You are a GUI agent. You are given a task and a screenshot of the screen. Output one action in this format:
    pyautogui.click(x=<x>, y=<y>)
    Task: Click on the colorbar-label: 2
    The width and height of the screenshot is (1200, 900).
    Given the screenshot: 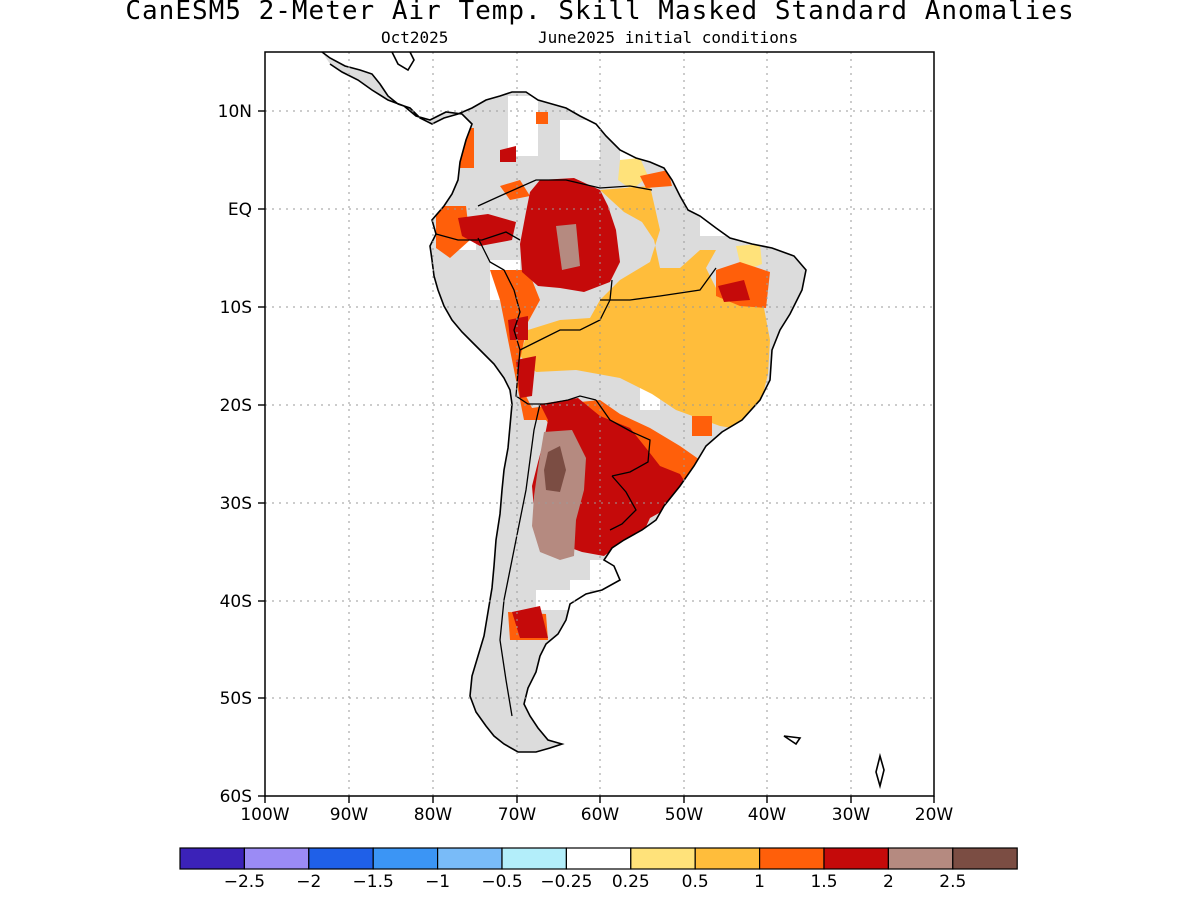 What is the action you would take?
    pyautogui.click(x=888, y=882)
    